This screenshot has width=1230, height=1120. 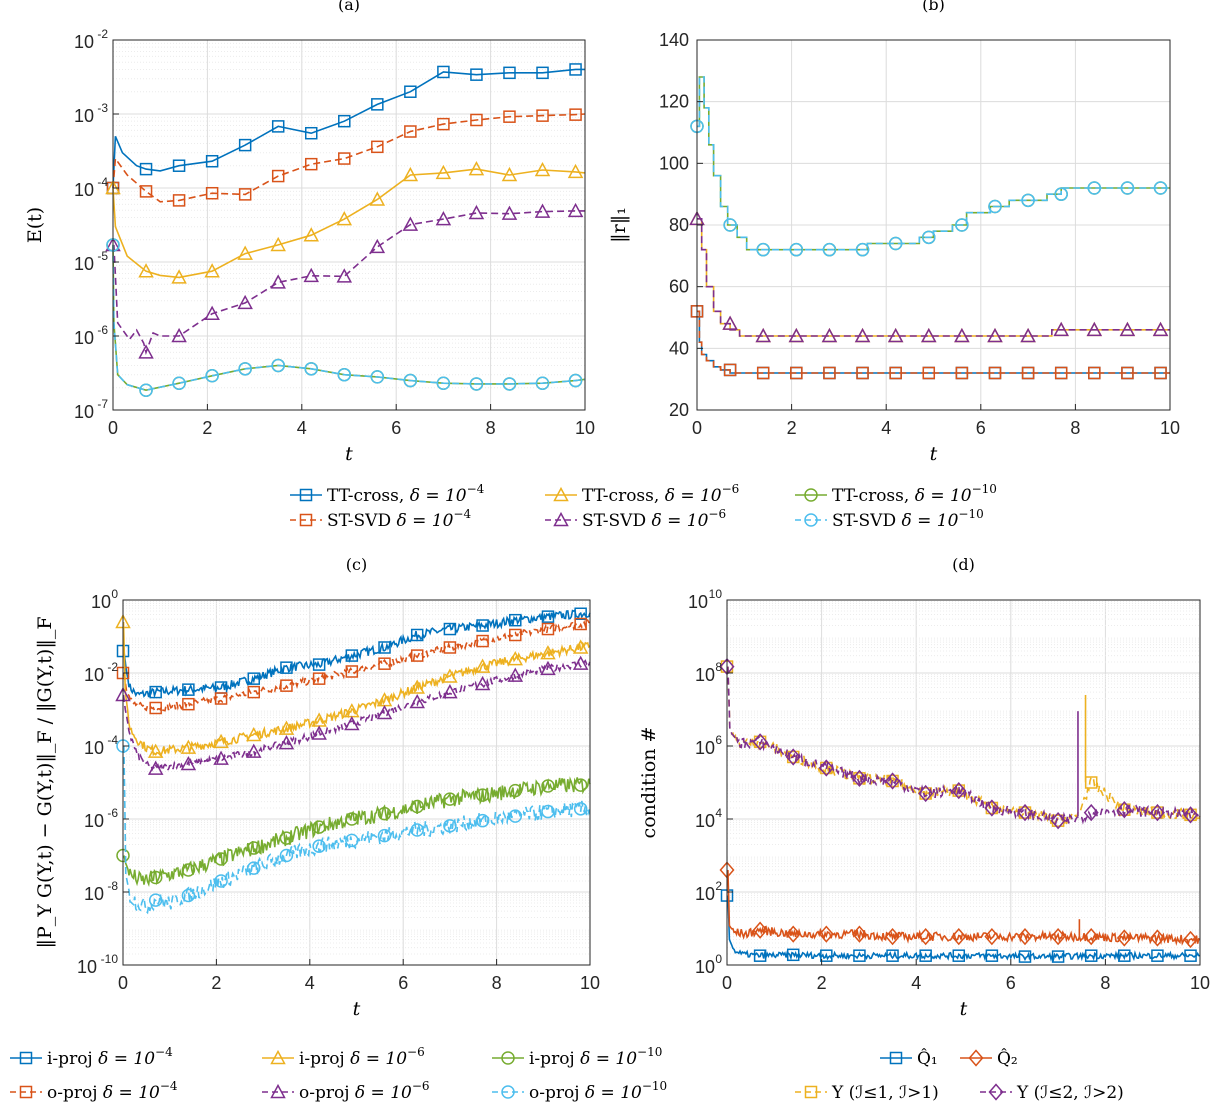 What do you see at coordinates (679, 348) in the screenshot?
I see `y-tick-label: 40` at bounding box center [679, 348].